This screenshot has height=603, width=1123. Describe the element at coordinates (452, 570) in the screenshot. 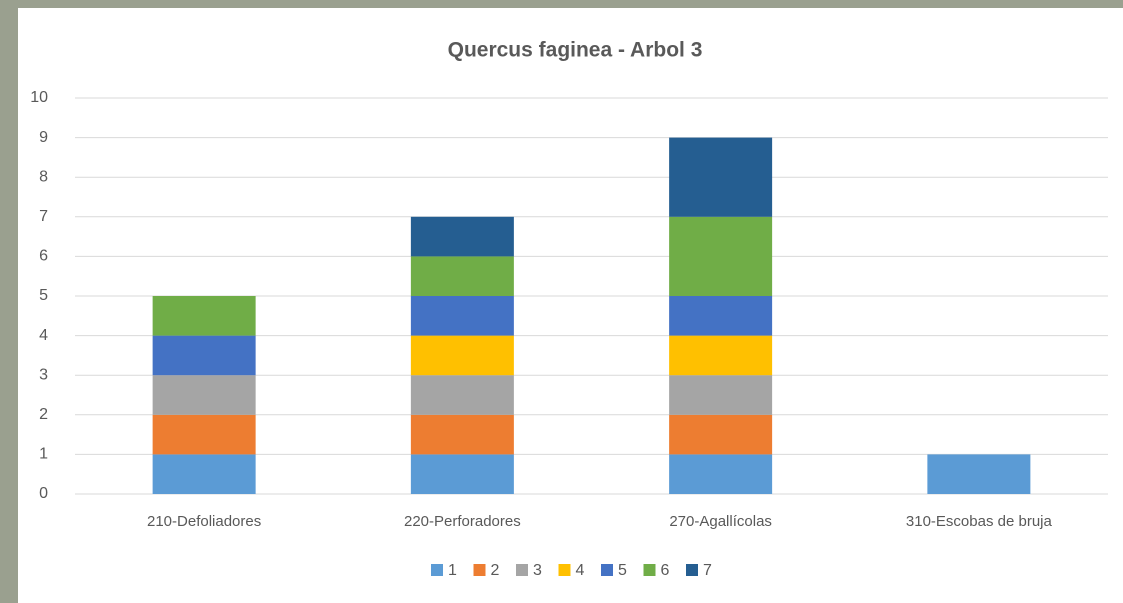

I see `legend-label: 1` at that location.